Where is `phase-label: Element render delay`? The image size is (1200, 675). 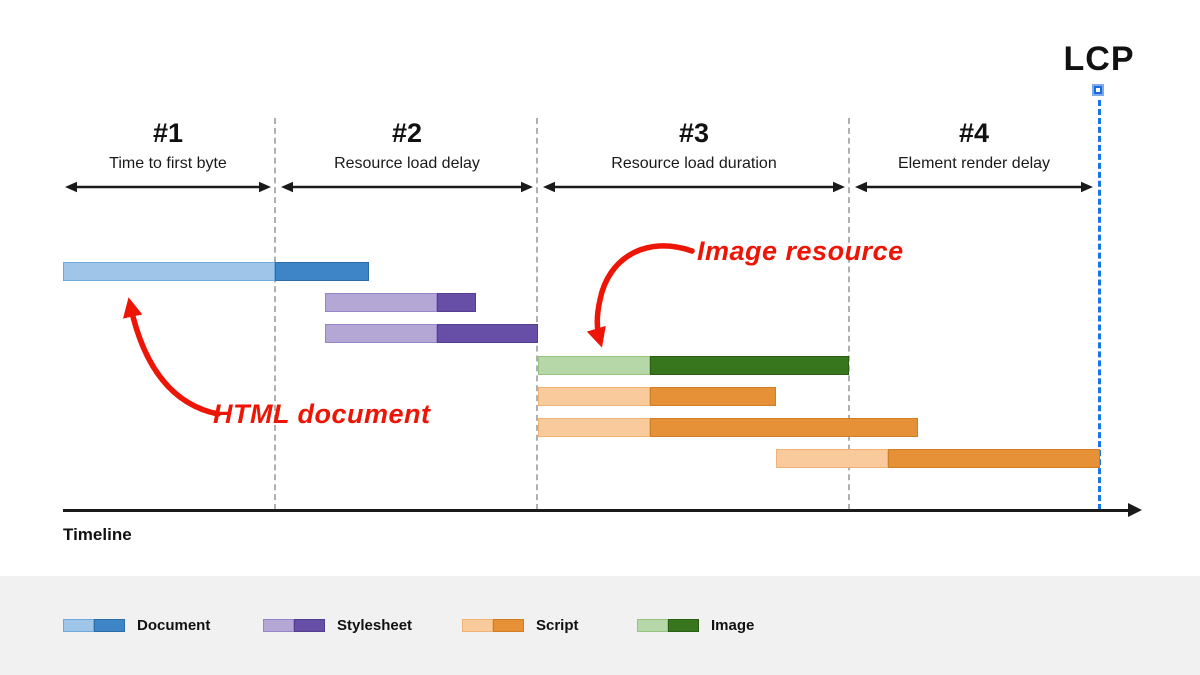 phase-label: Element render delay is located at coordinates (974, 163).